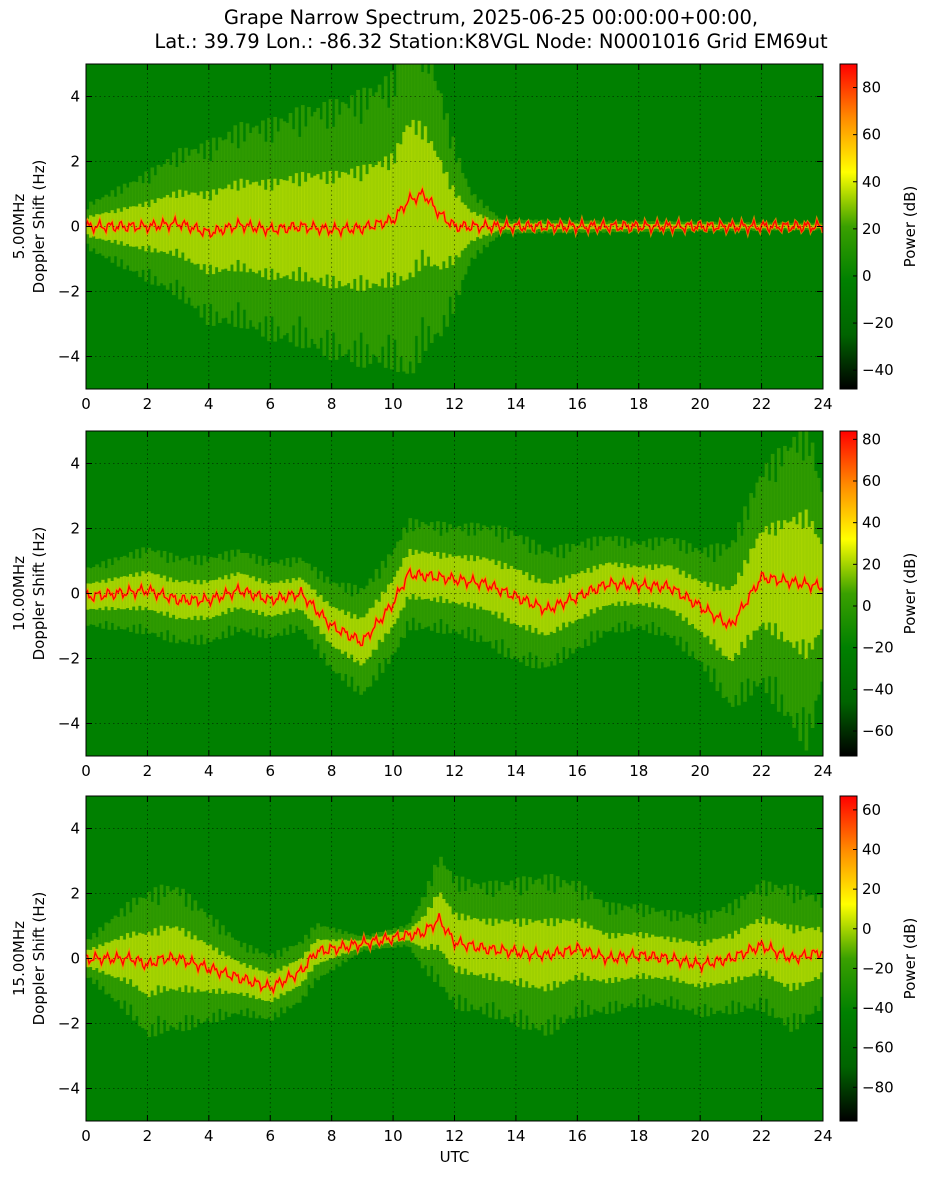 The image size is (932, 1178). What do you see at coordinates (39, 959) in the screenshot?
I see `y-axis-label: Doppler Shift (Hz)` at bounding box center [39, 959].